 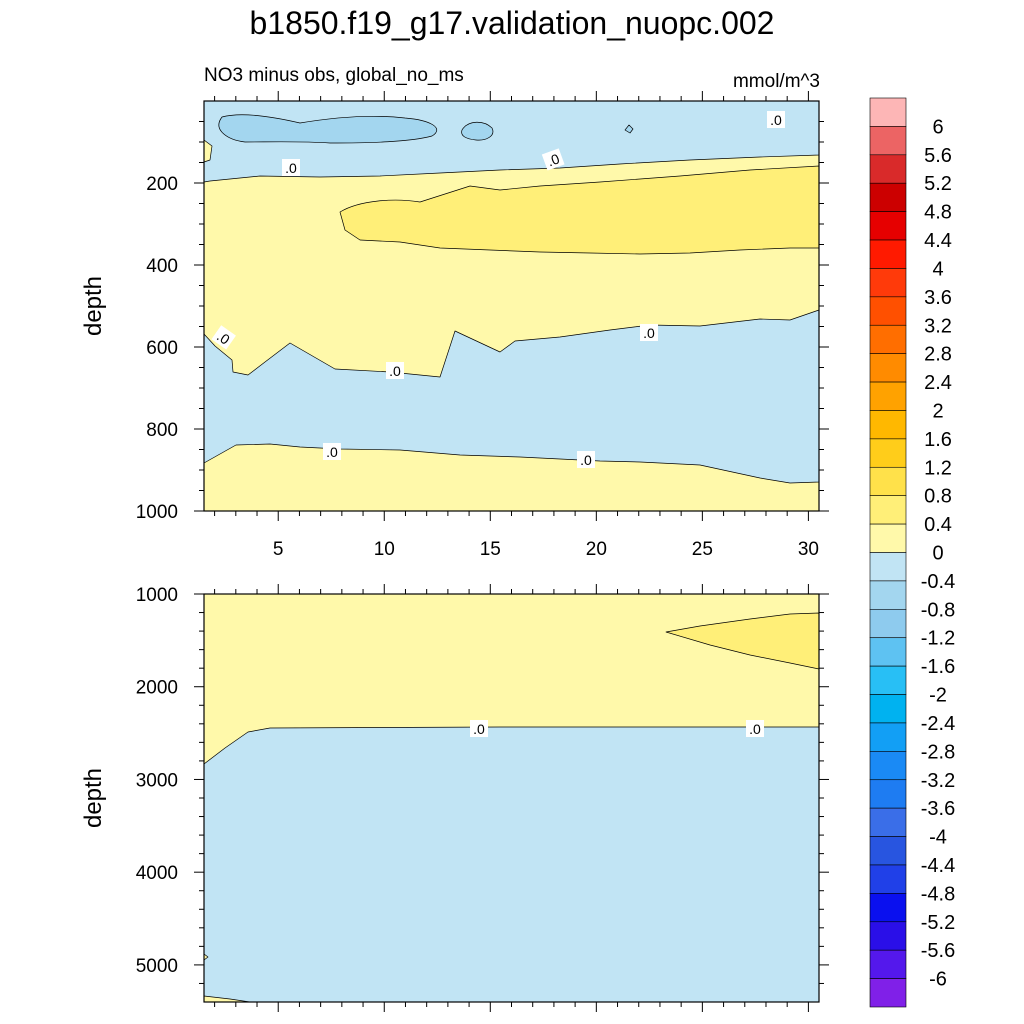 I want to click on colorbar-label: 3.2, so click(x=938, y=326).